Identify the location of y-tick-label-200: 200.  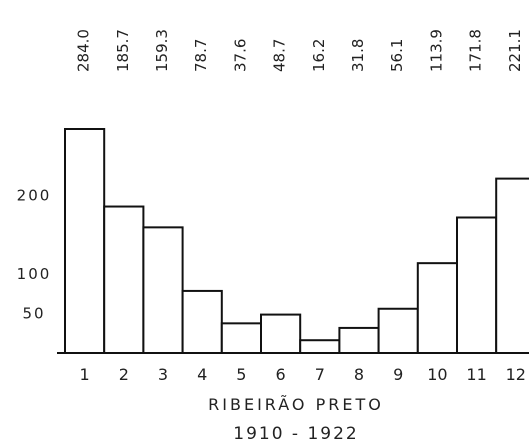
(34, 195).